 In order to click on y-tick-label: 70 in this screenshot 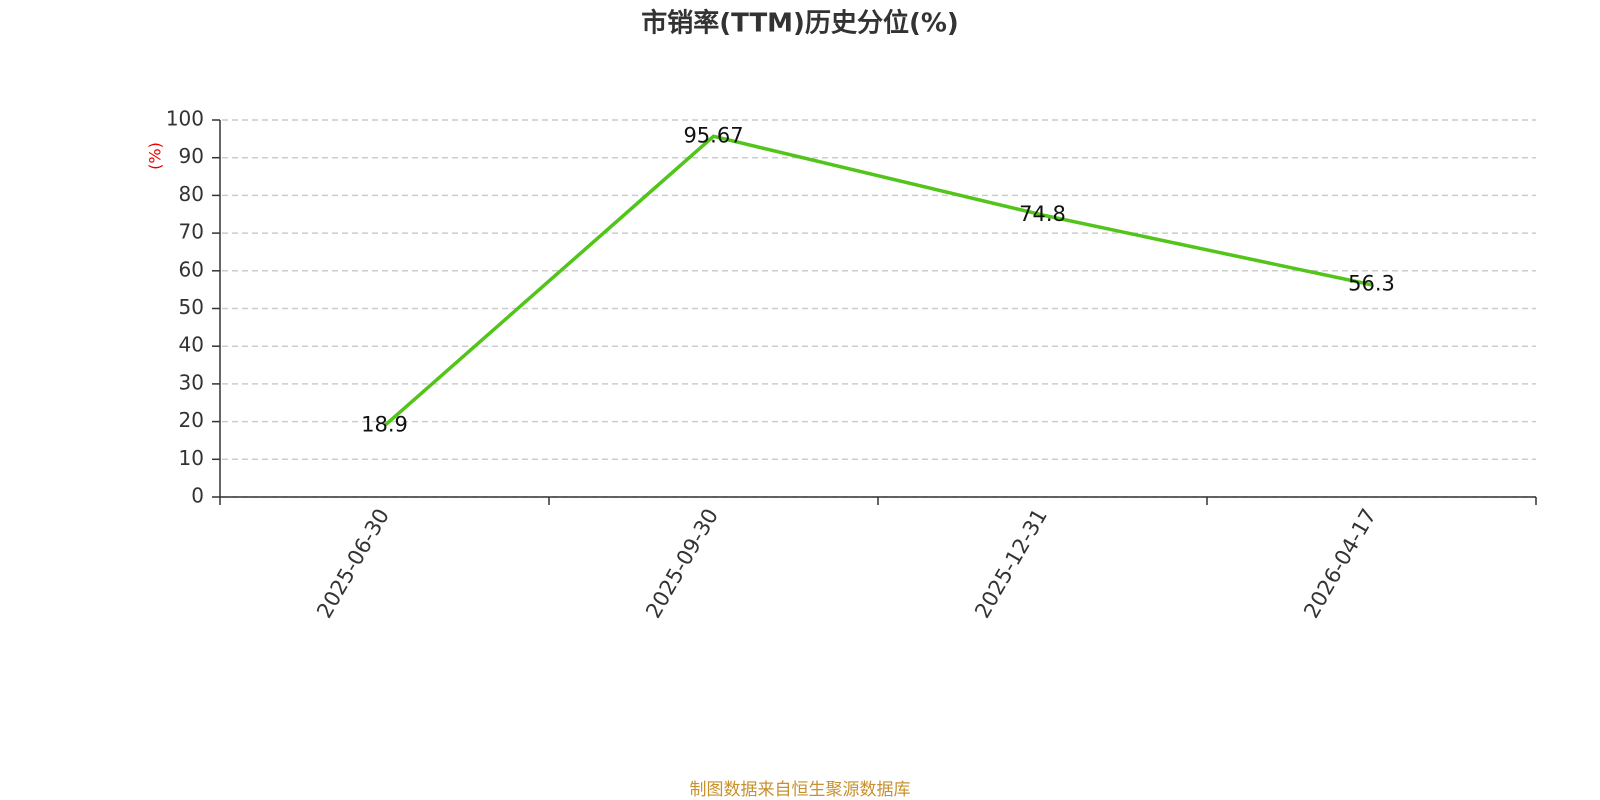, I will do `click(191, 232)`.